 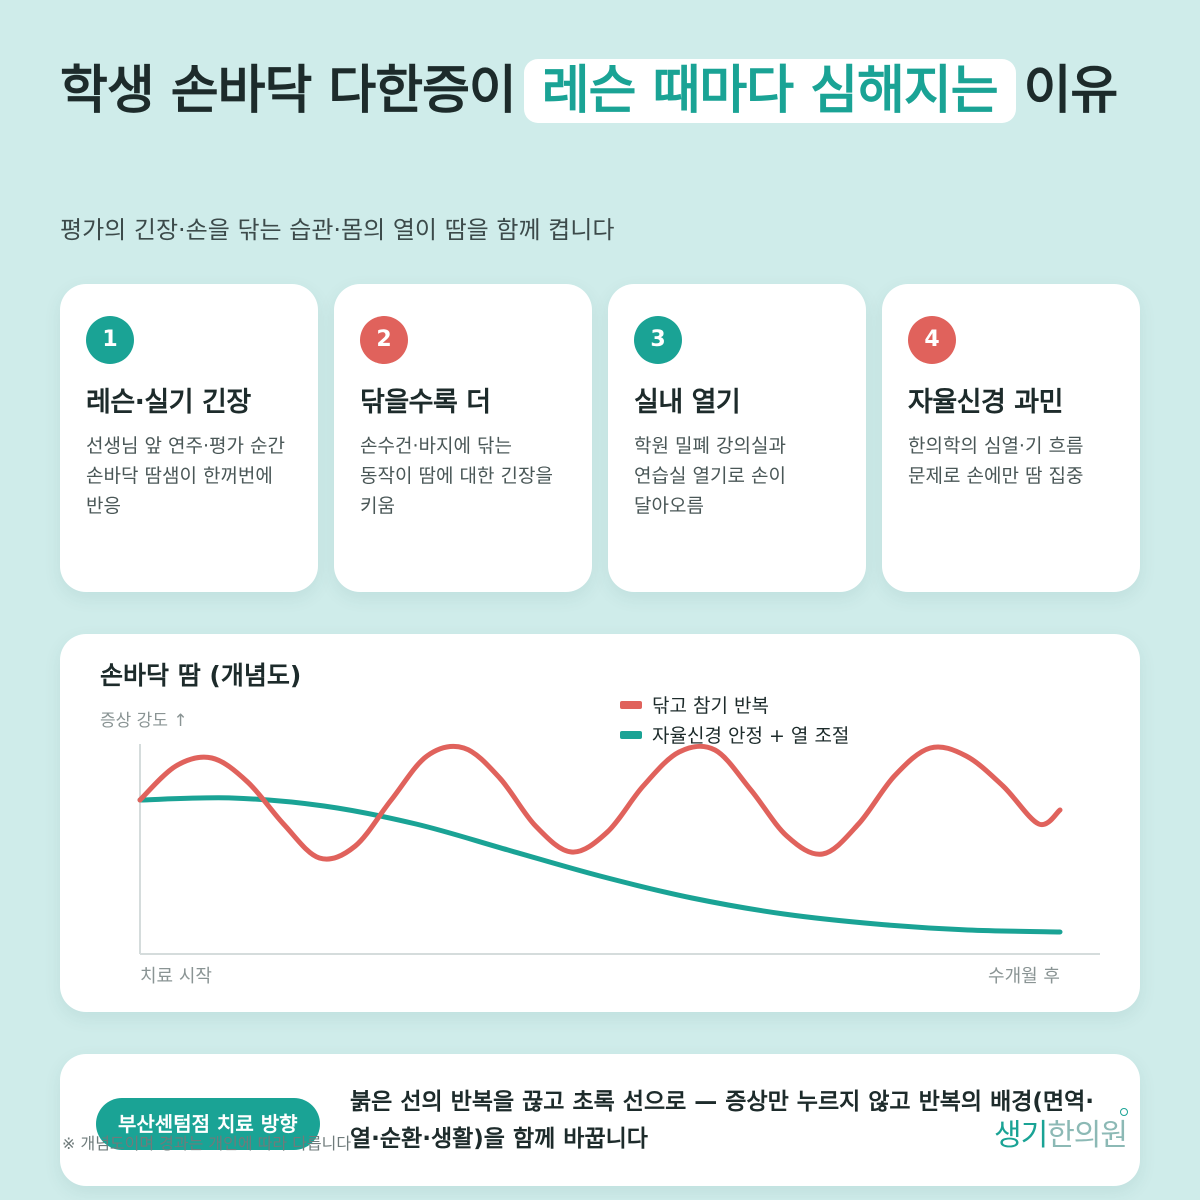 I want to click on logo-dot-icon, so click(x=1124, y=1112).